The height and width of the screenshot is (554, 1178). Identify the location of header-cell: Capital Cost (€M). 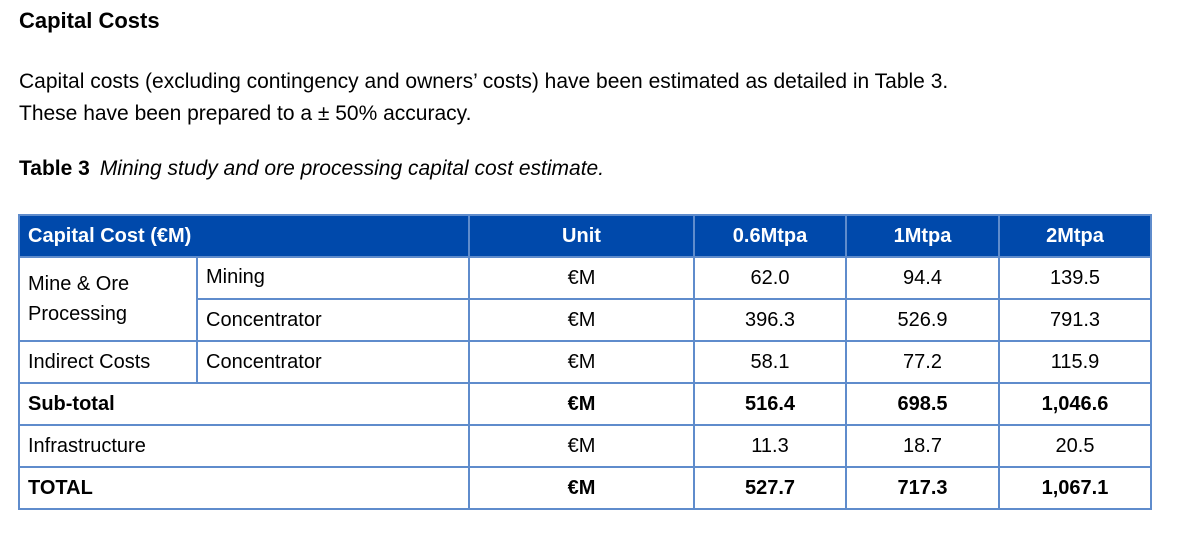
(244, 236).